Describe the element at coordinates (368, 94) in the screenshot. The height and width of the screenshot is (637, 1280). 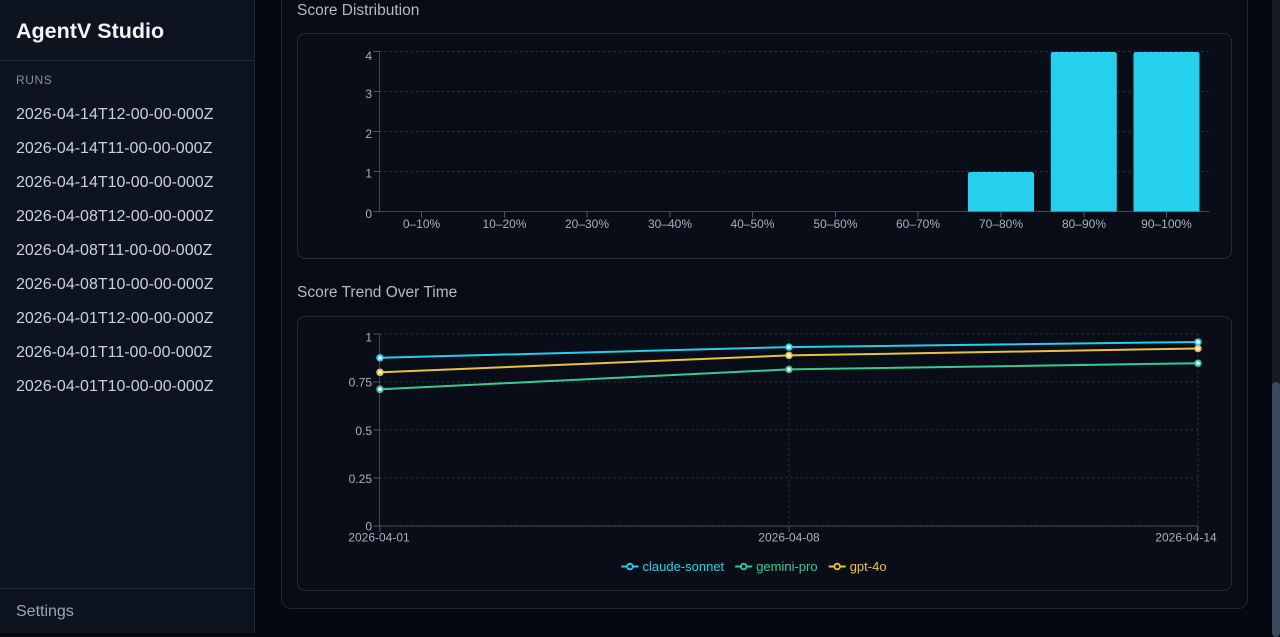
I see `svg-text: 3` at that location.